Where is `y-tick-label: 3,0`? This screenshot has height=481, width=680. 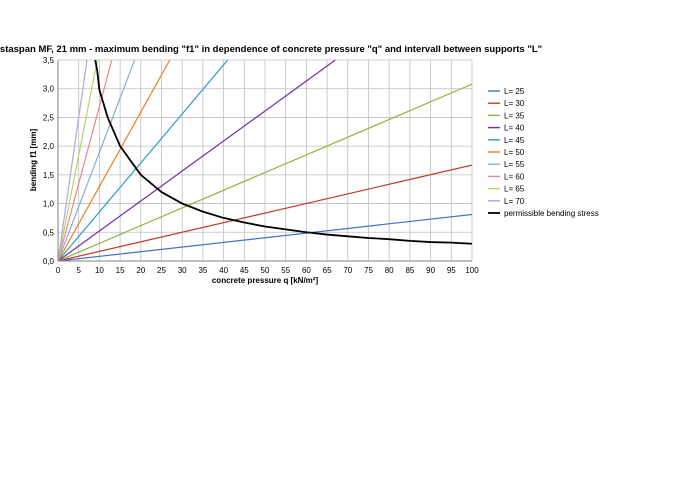 y-tick-label: 3,0 is located at coordinates (49, 89).